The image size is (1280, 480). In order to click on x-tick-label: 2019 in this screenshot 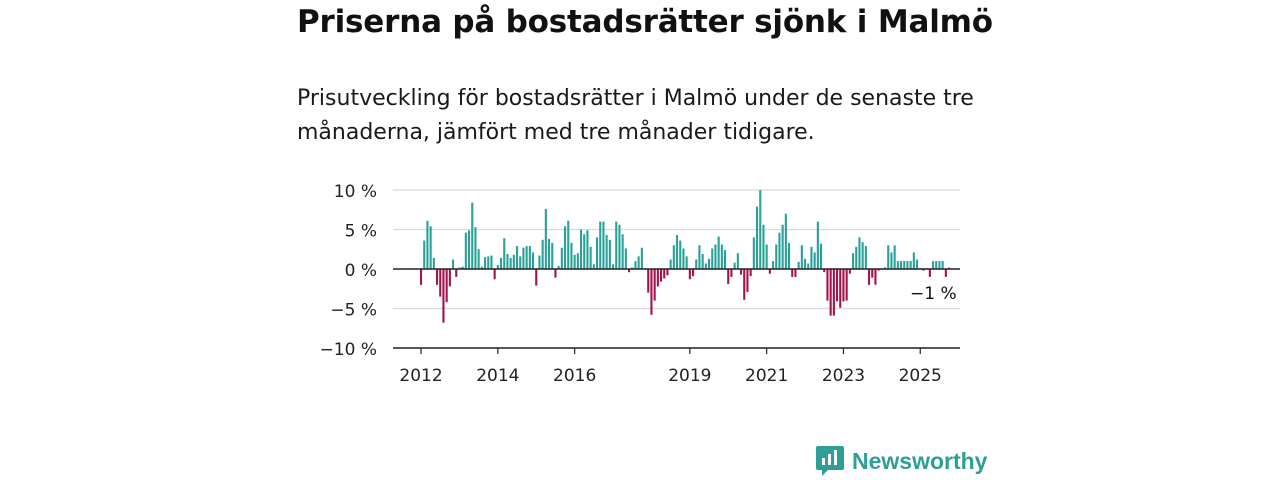, I will do `click(689, 376)`.